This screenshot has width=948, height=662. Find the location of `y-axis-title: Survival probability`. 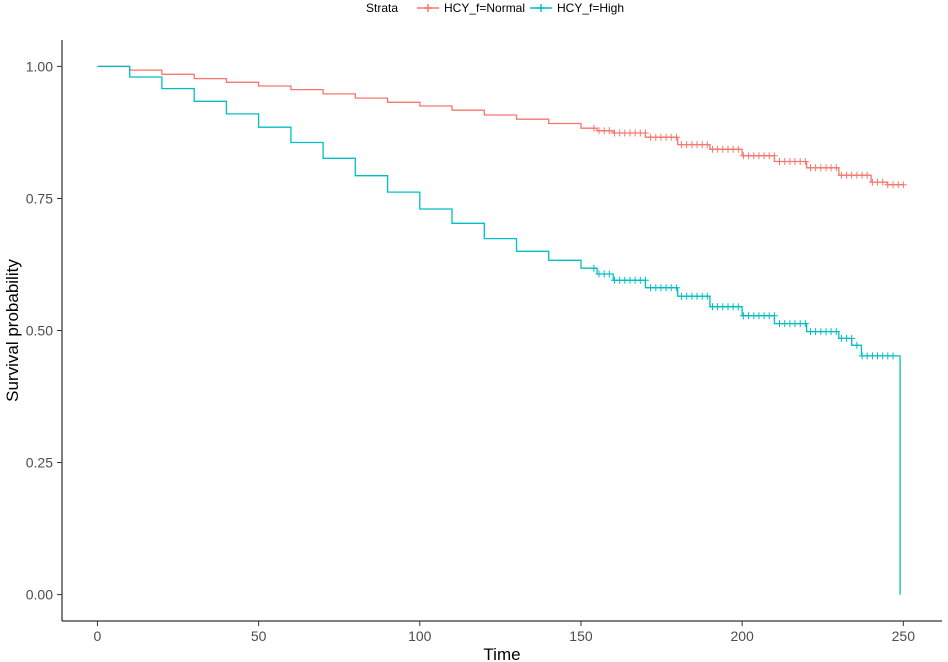

y-axis-title: Survival probability is located at coordinates (12, 330).